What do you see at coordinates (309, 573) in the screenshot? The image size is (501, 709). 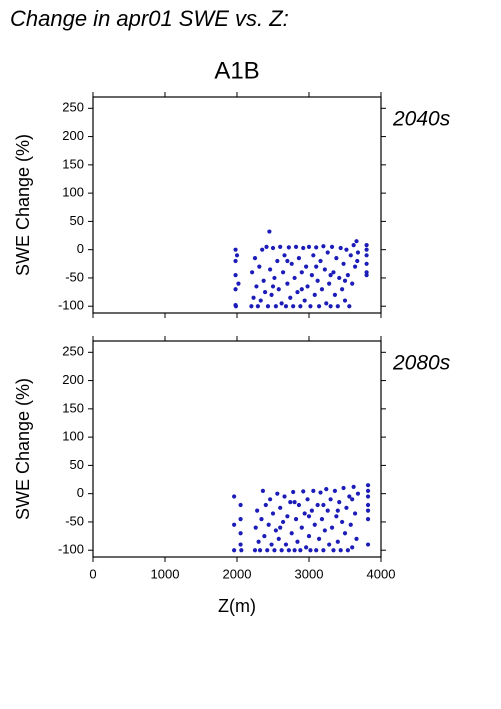 I see `x-tick-label: 3000` at bounding box center [309, 573].